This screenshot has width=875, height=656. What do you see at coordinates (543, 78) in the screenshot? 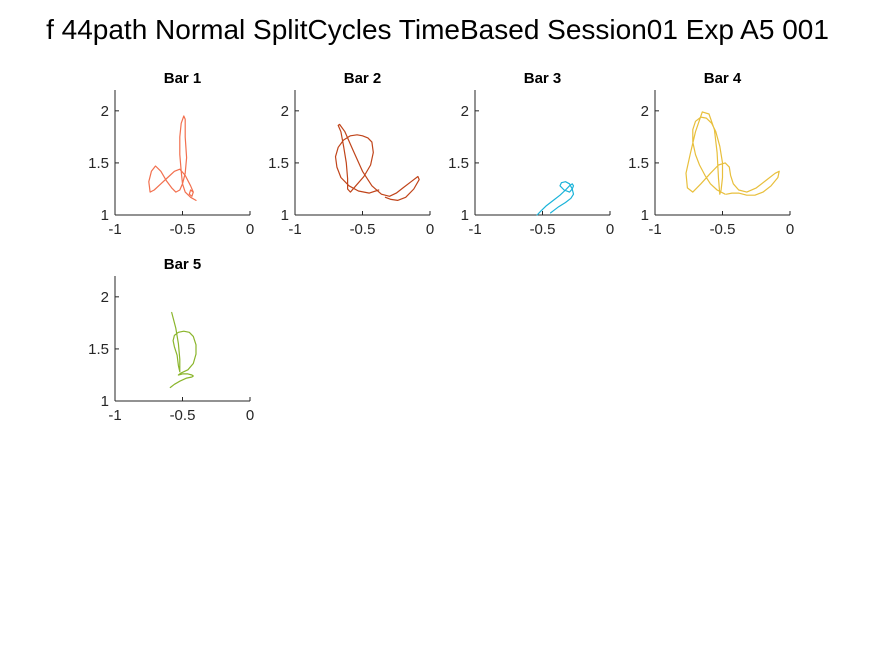
I see `chart-title: Bar 3` at bounding box center [543, 78].